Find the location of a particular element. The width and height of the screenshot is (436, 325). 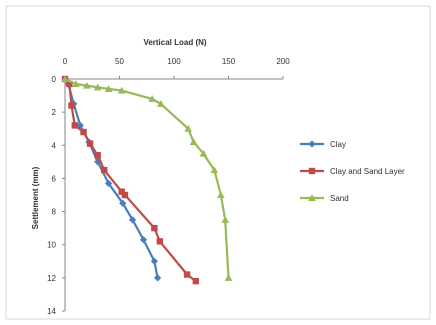

legend-label: Clay and Sand Layer is located at coordinates (367, 171).